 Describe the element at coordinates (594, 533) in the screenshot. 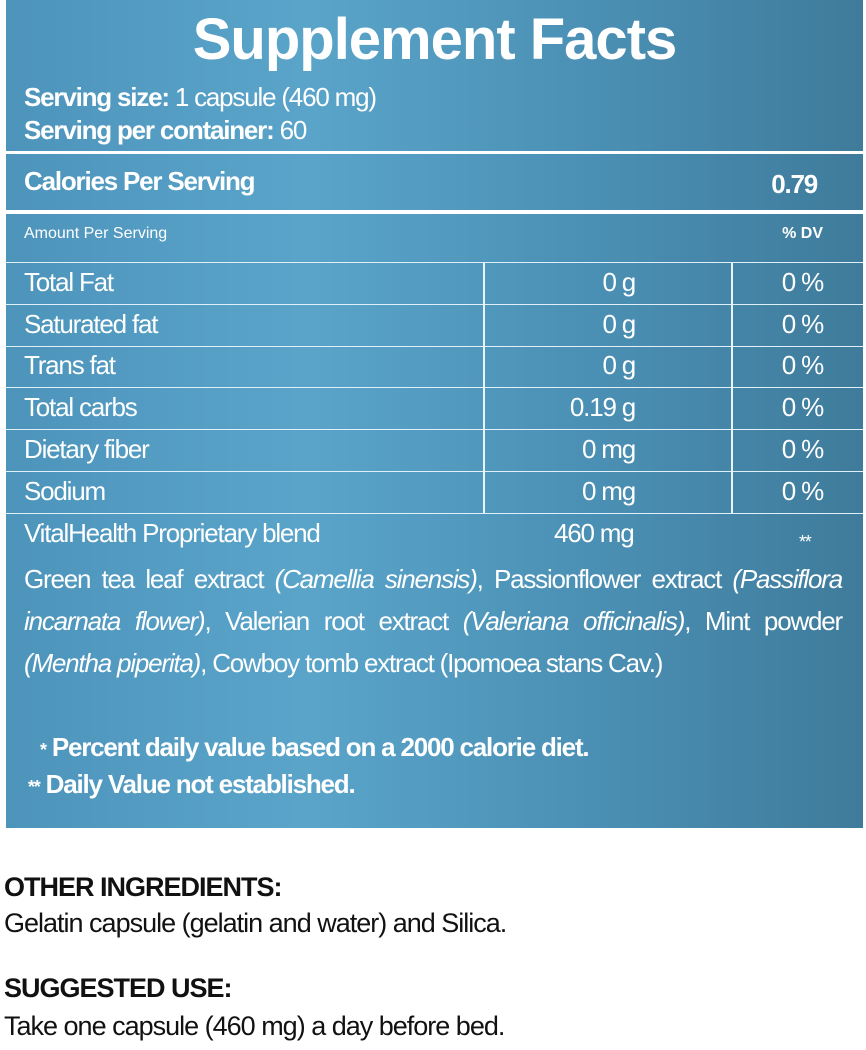

I see `blend-amount: 460 mg` at that location.